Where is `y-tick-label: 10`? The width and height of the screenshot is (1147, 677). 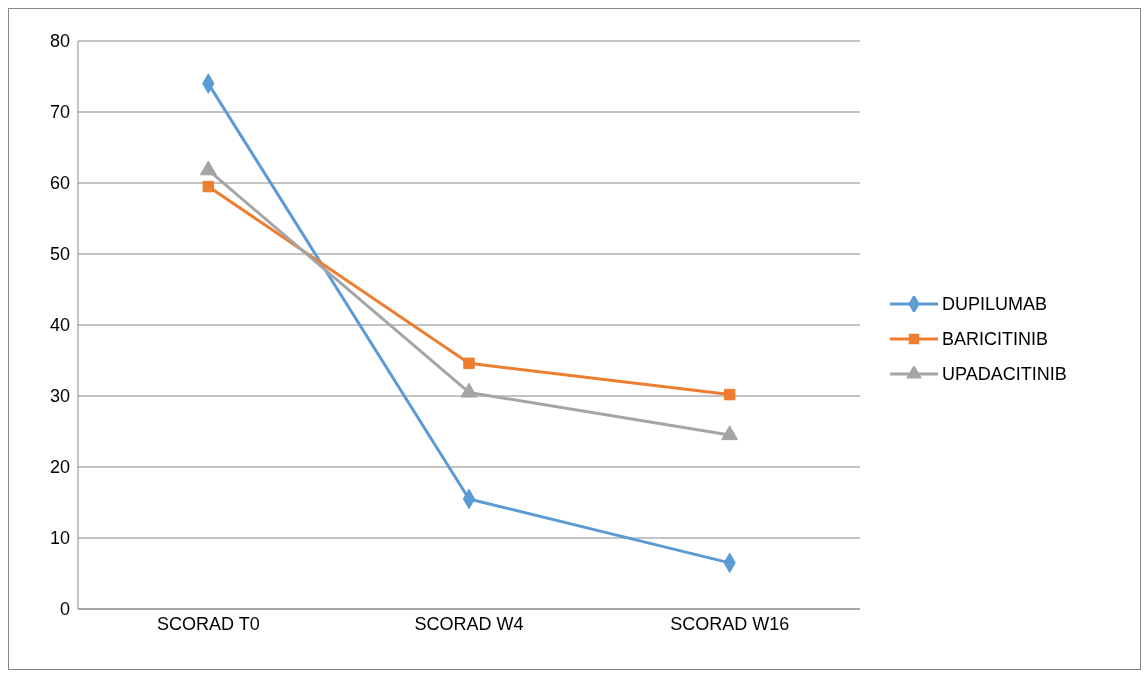
y-tick-label: 10 is located at coordinates (59, 538).